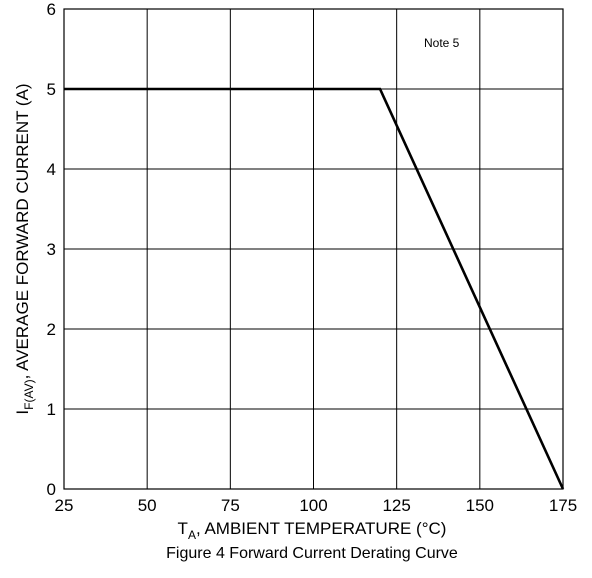 The width and height of the screenshot is (592, 578). I want to click on x-tick-label: 125, so click(396, 505).